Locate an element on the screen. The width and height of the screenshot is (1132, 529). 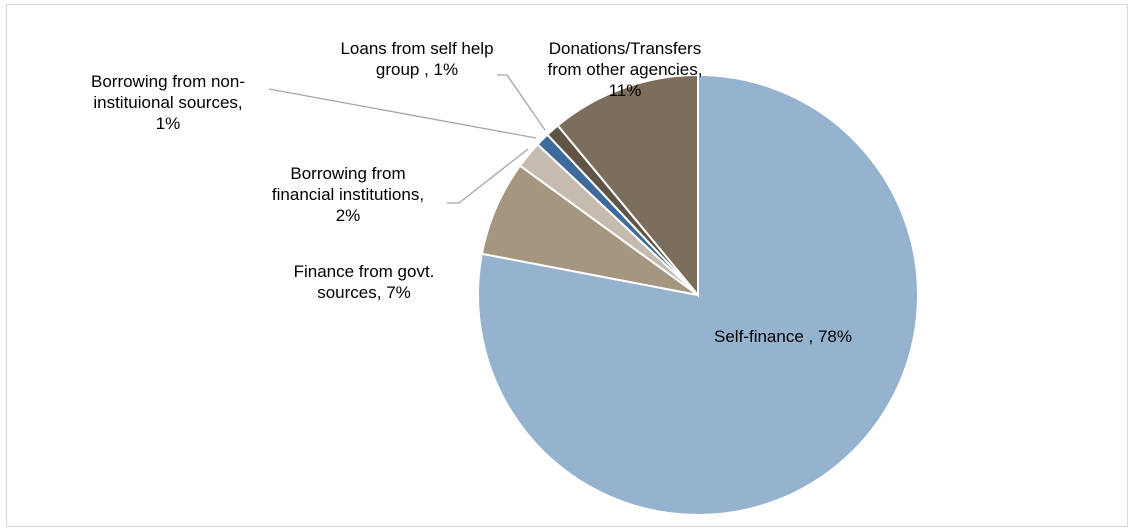
slice-label-line: Donations/Transfers is located at coordinates (625, 48).